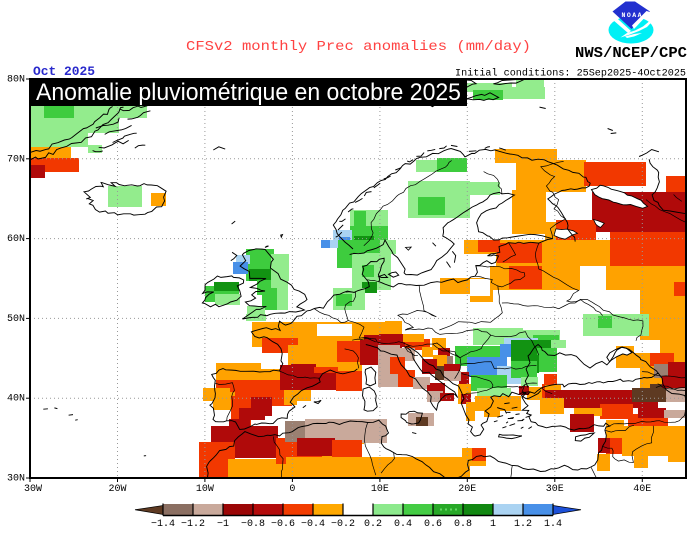 The image size is (700, 534). I want to click on svg-text: 0.4, so click(403, 524).